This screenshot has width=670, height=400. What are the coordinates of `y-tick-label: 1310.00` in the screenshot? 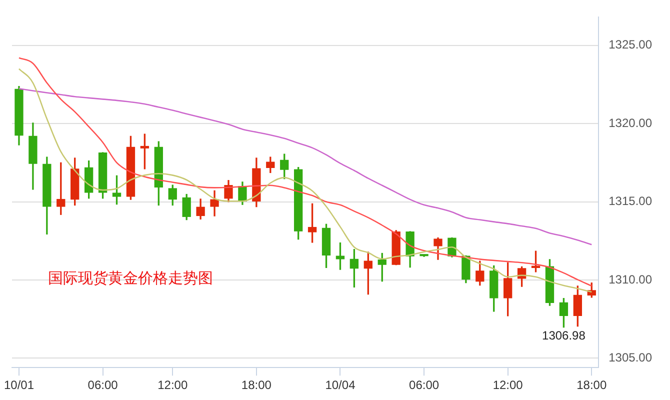 It's located at (630, 279).